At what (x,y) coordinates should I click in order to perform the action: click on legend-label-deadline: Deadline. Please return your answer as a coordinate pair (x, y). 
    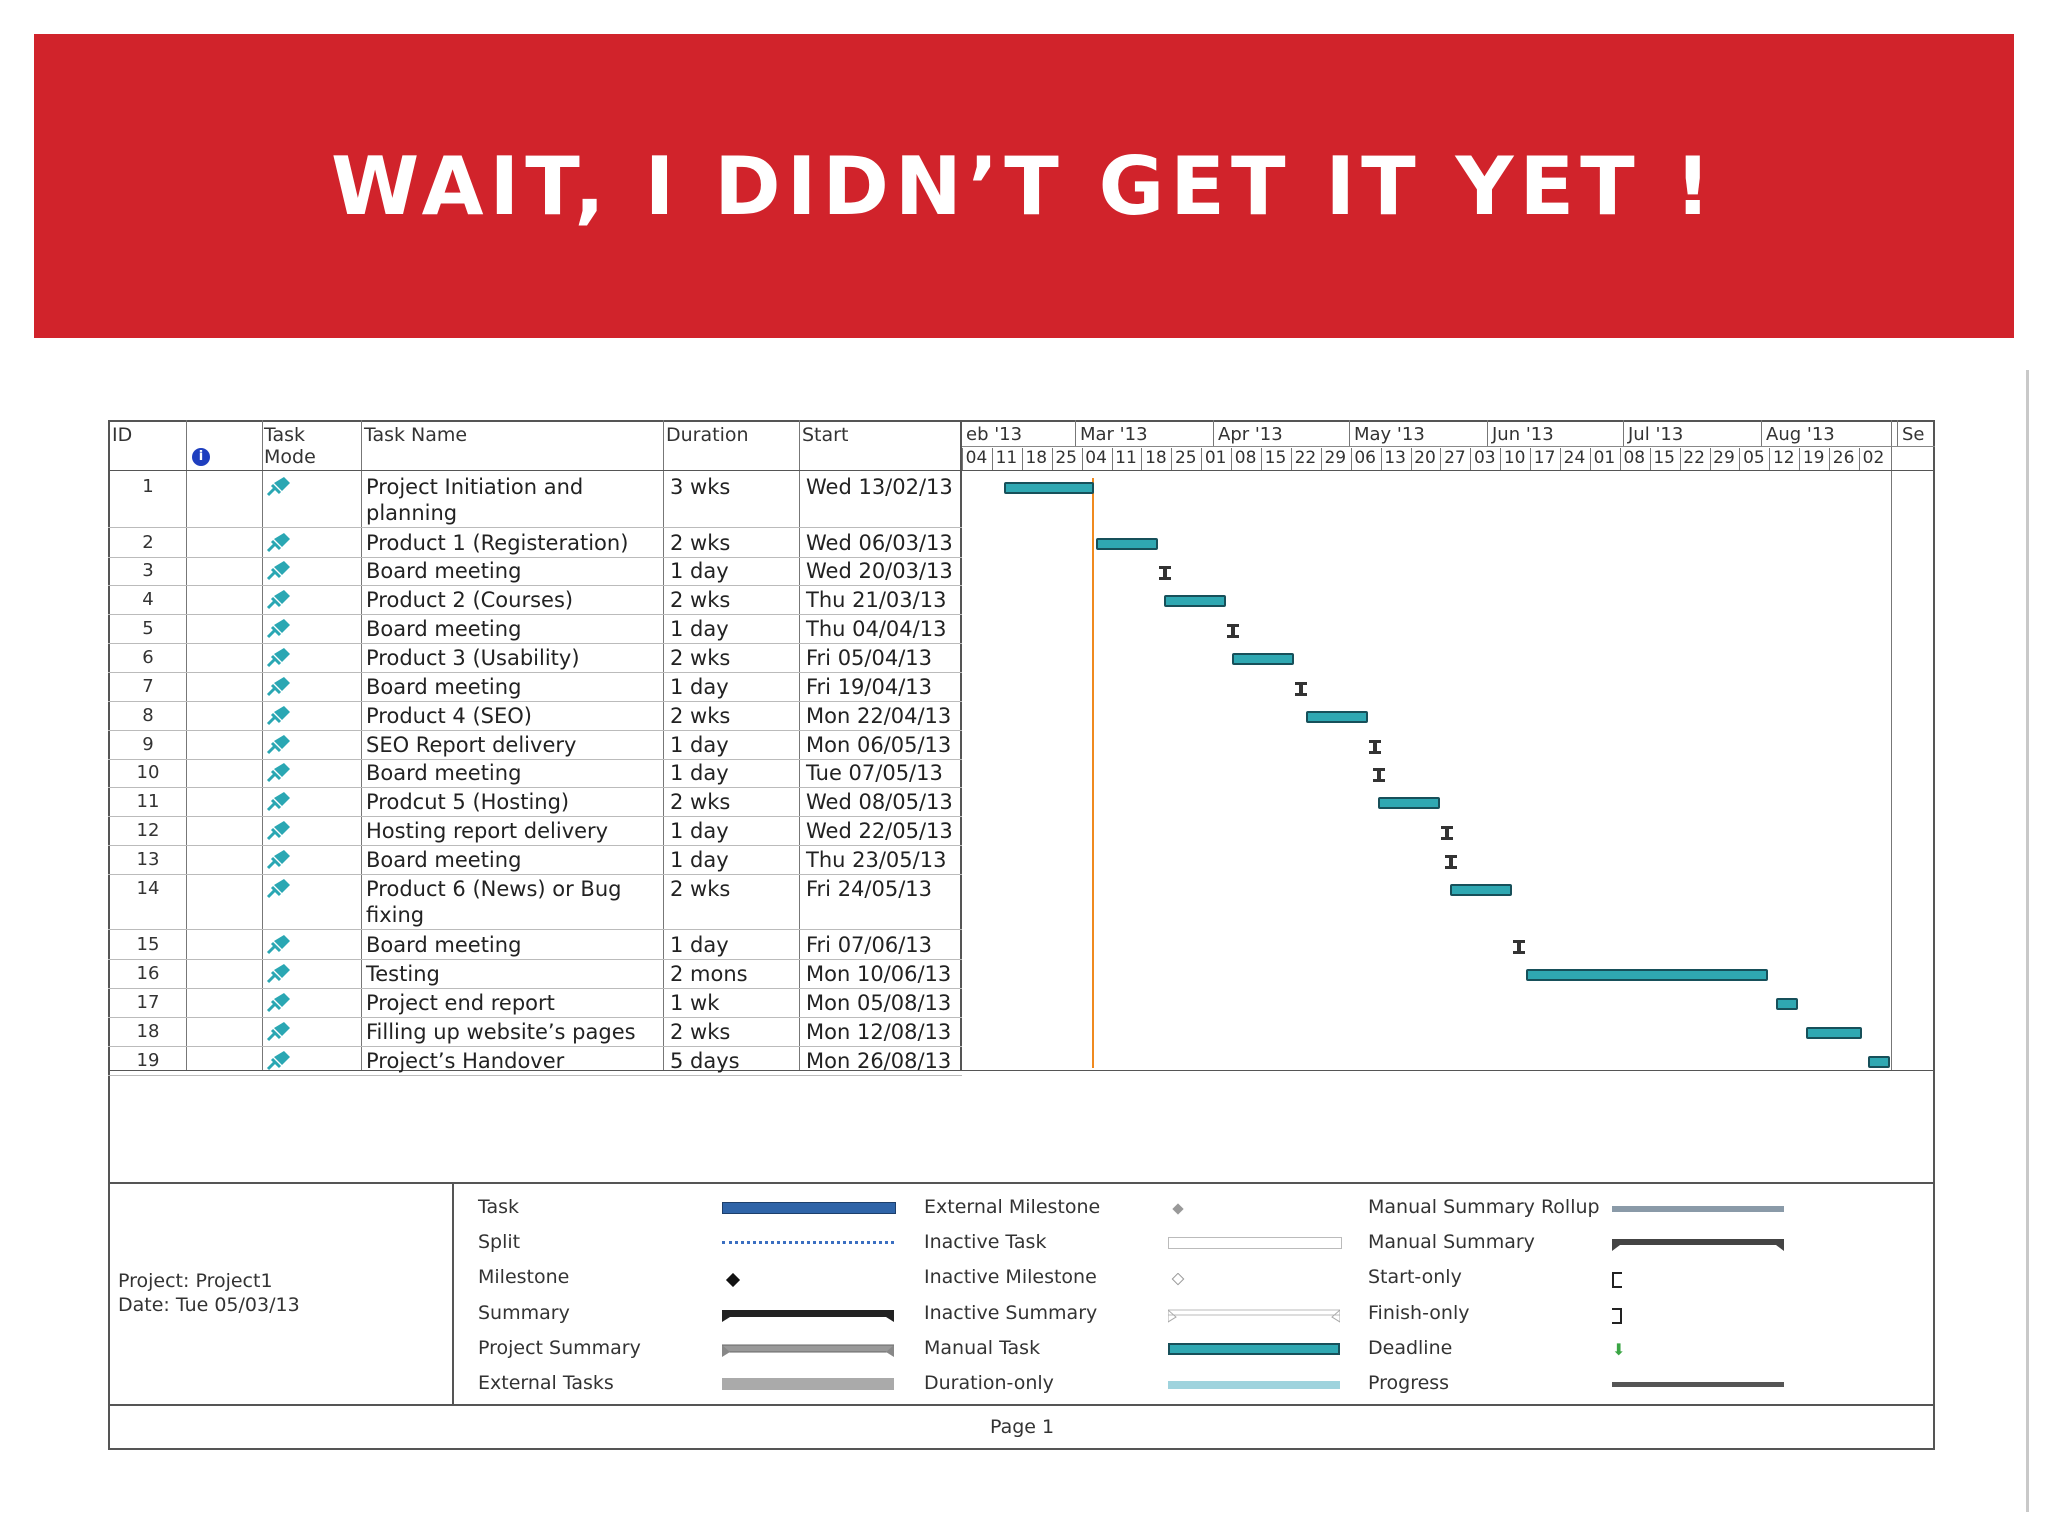
    Looking at the image, I should click on (1410, 1348).